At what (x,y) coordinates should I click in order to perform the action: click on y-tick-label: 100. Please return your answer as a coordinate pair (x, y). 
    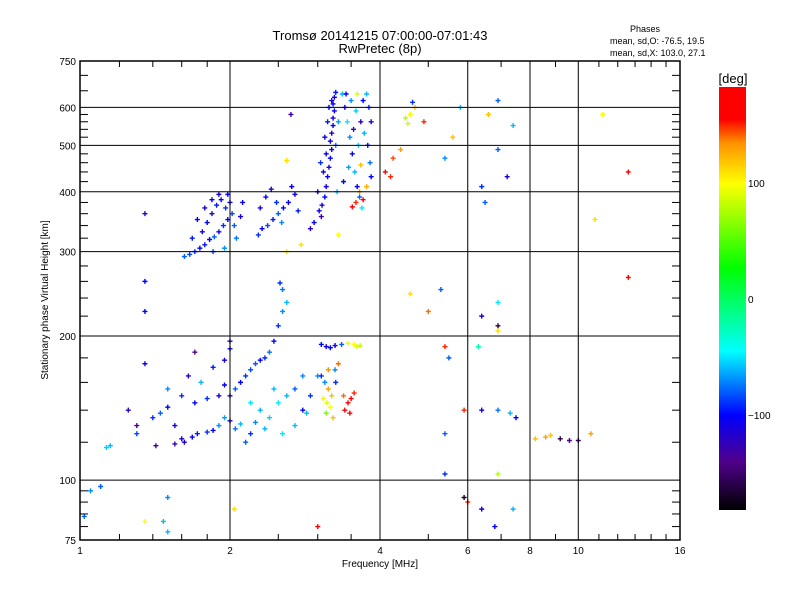
    Looking at the image, I should click on (67, 481).